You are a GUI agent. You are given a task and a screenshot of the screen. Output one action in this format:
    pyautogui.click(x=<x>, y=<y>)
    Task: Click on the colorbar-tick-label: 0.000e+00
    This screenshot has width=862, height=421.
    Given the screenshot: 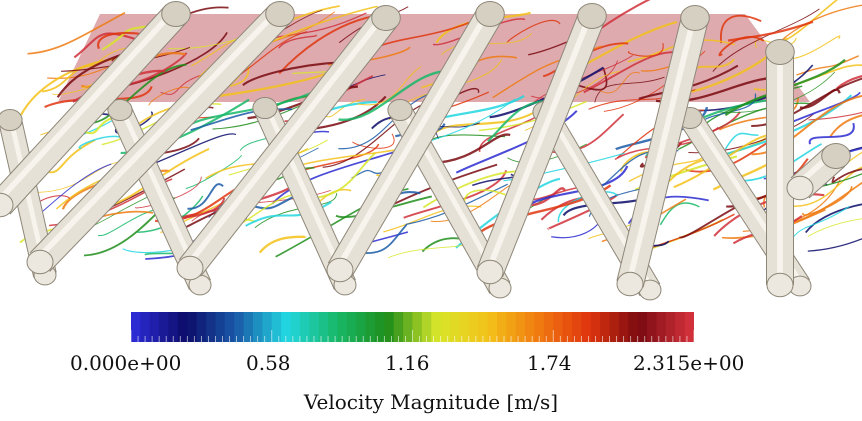 What is the action you would take?
    pyautogui.click(x=126, y=363)
    